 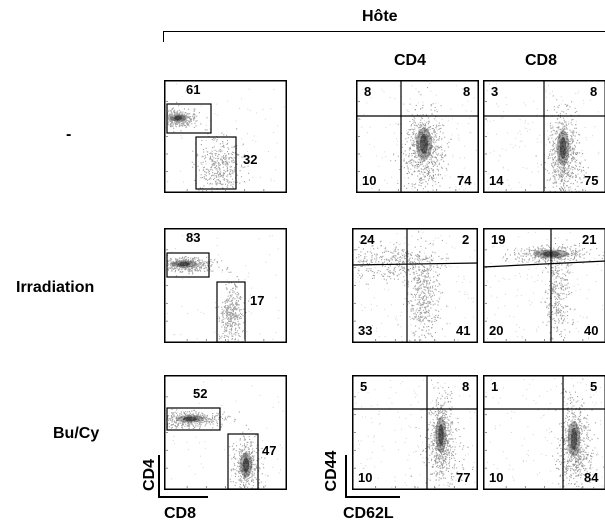 I want to click on quadrant-lr: 77, so click(x=463, y=477).